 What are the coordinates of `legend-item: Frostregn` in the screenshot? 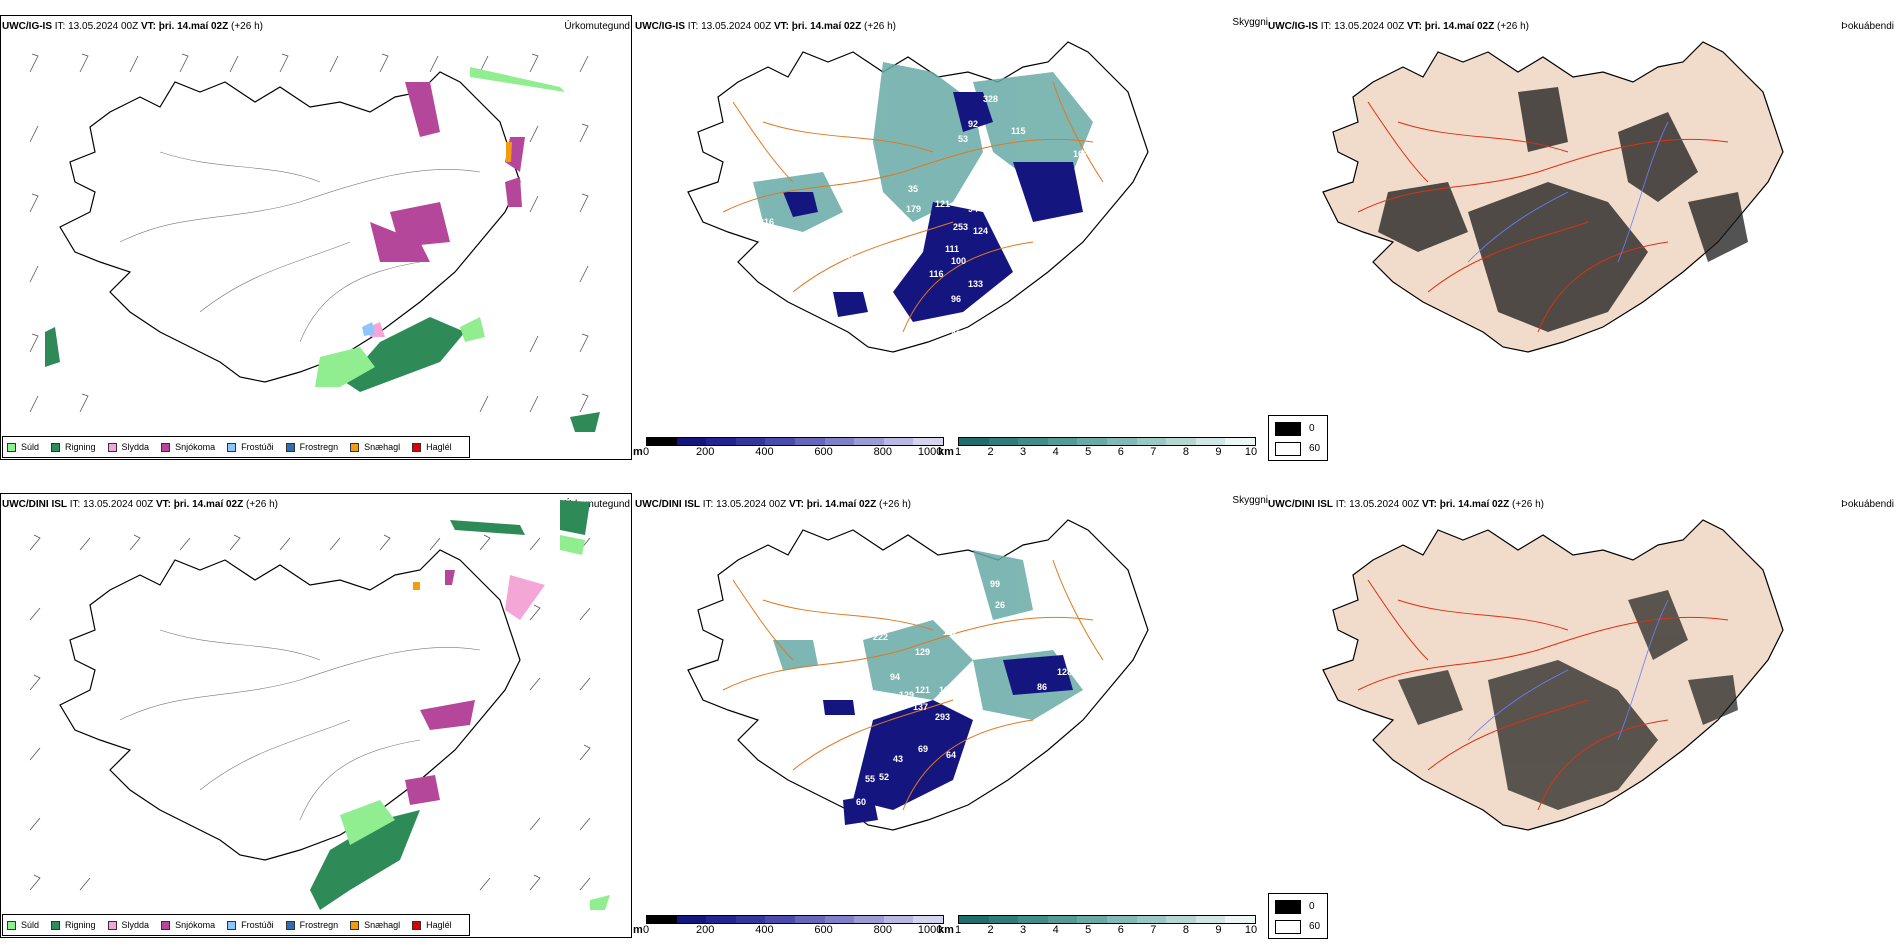 It's located at (311, 447).